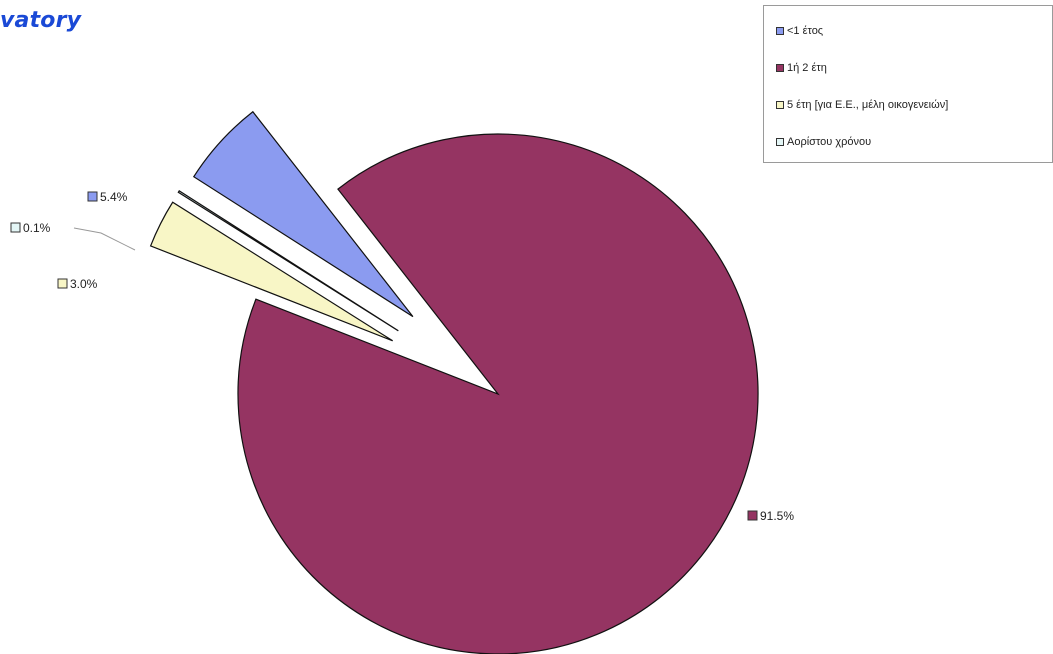  I want to click on leader-line, so click(104, 239).